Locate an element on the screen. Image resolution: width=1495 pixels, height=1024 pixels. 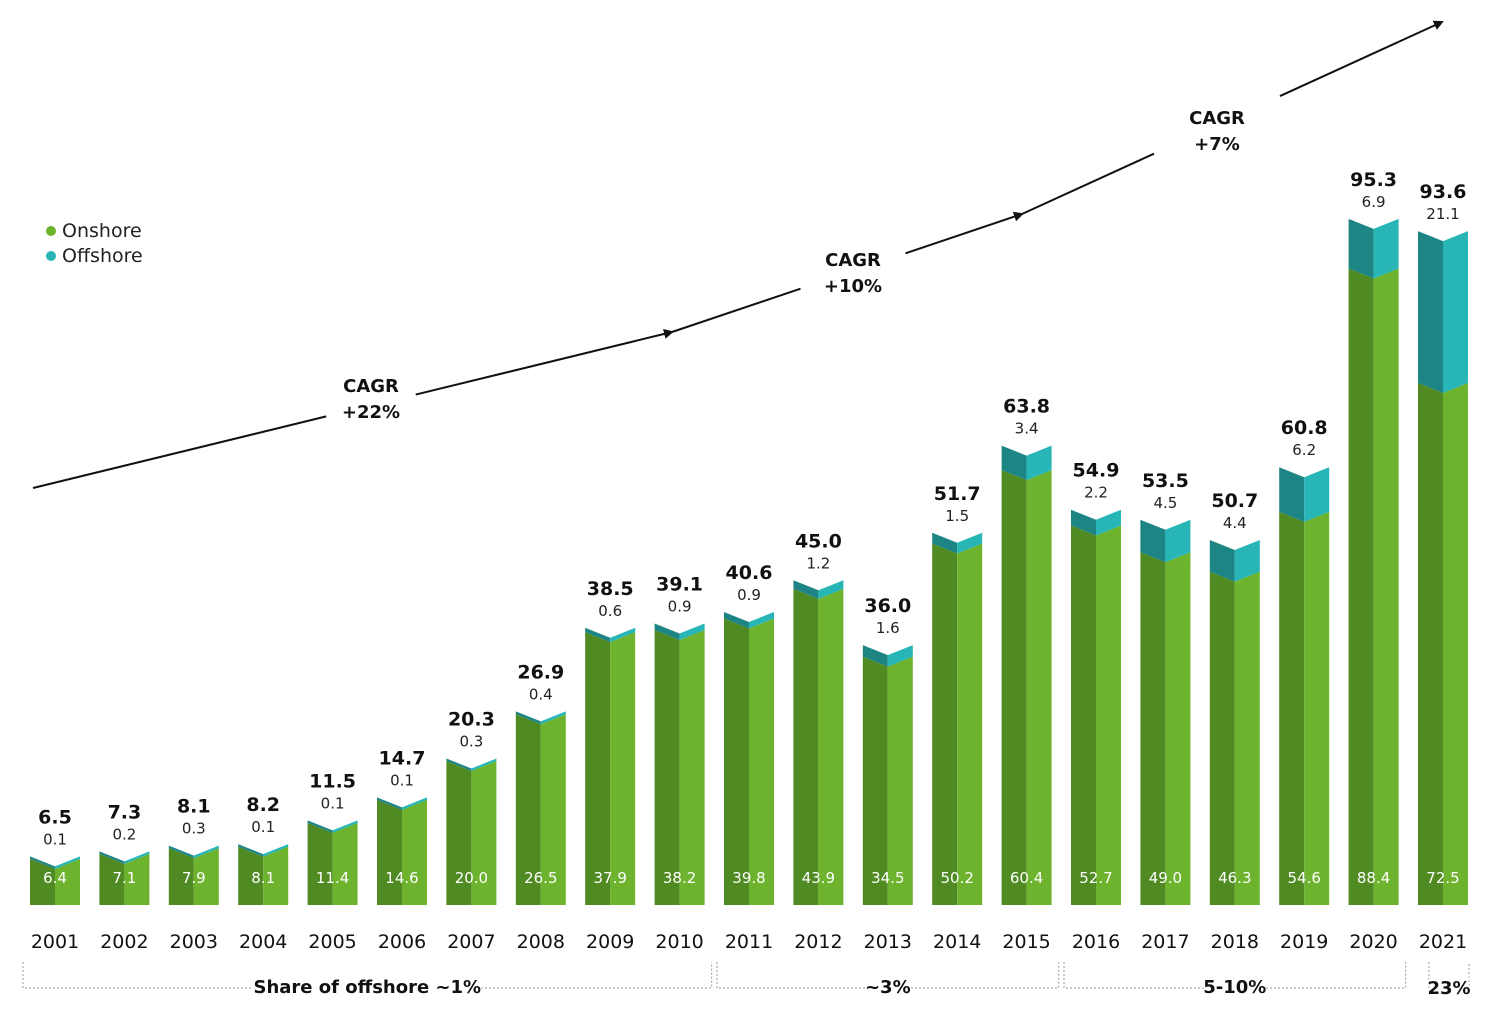
bar-group-2014: 50.2 1.5 51.7 2014 is located at coordinates (957, 718).